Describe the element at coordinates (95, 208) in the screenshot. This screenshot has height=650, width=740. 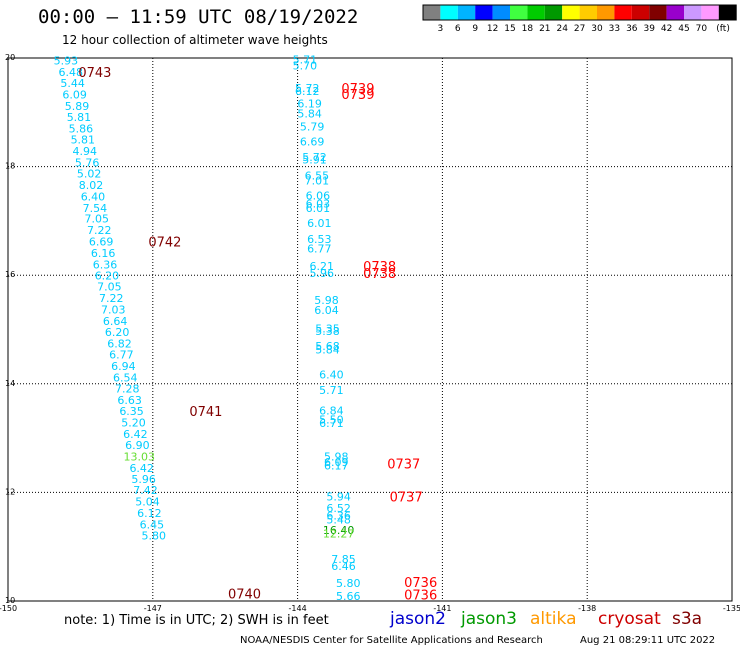
I see `swh-label-track-a: 7.54` at that location.